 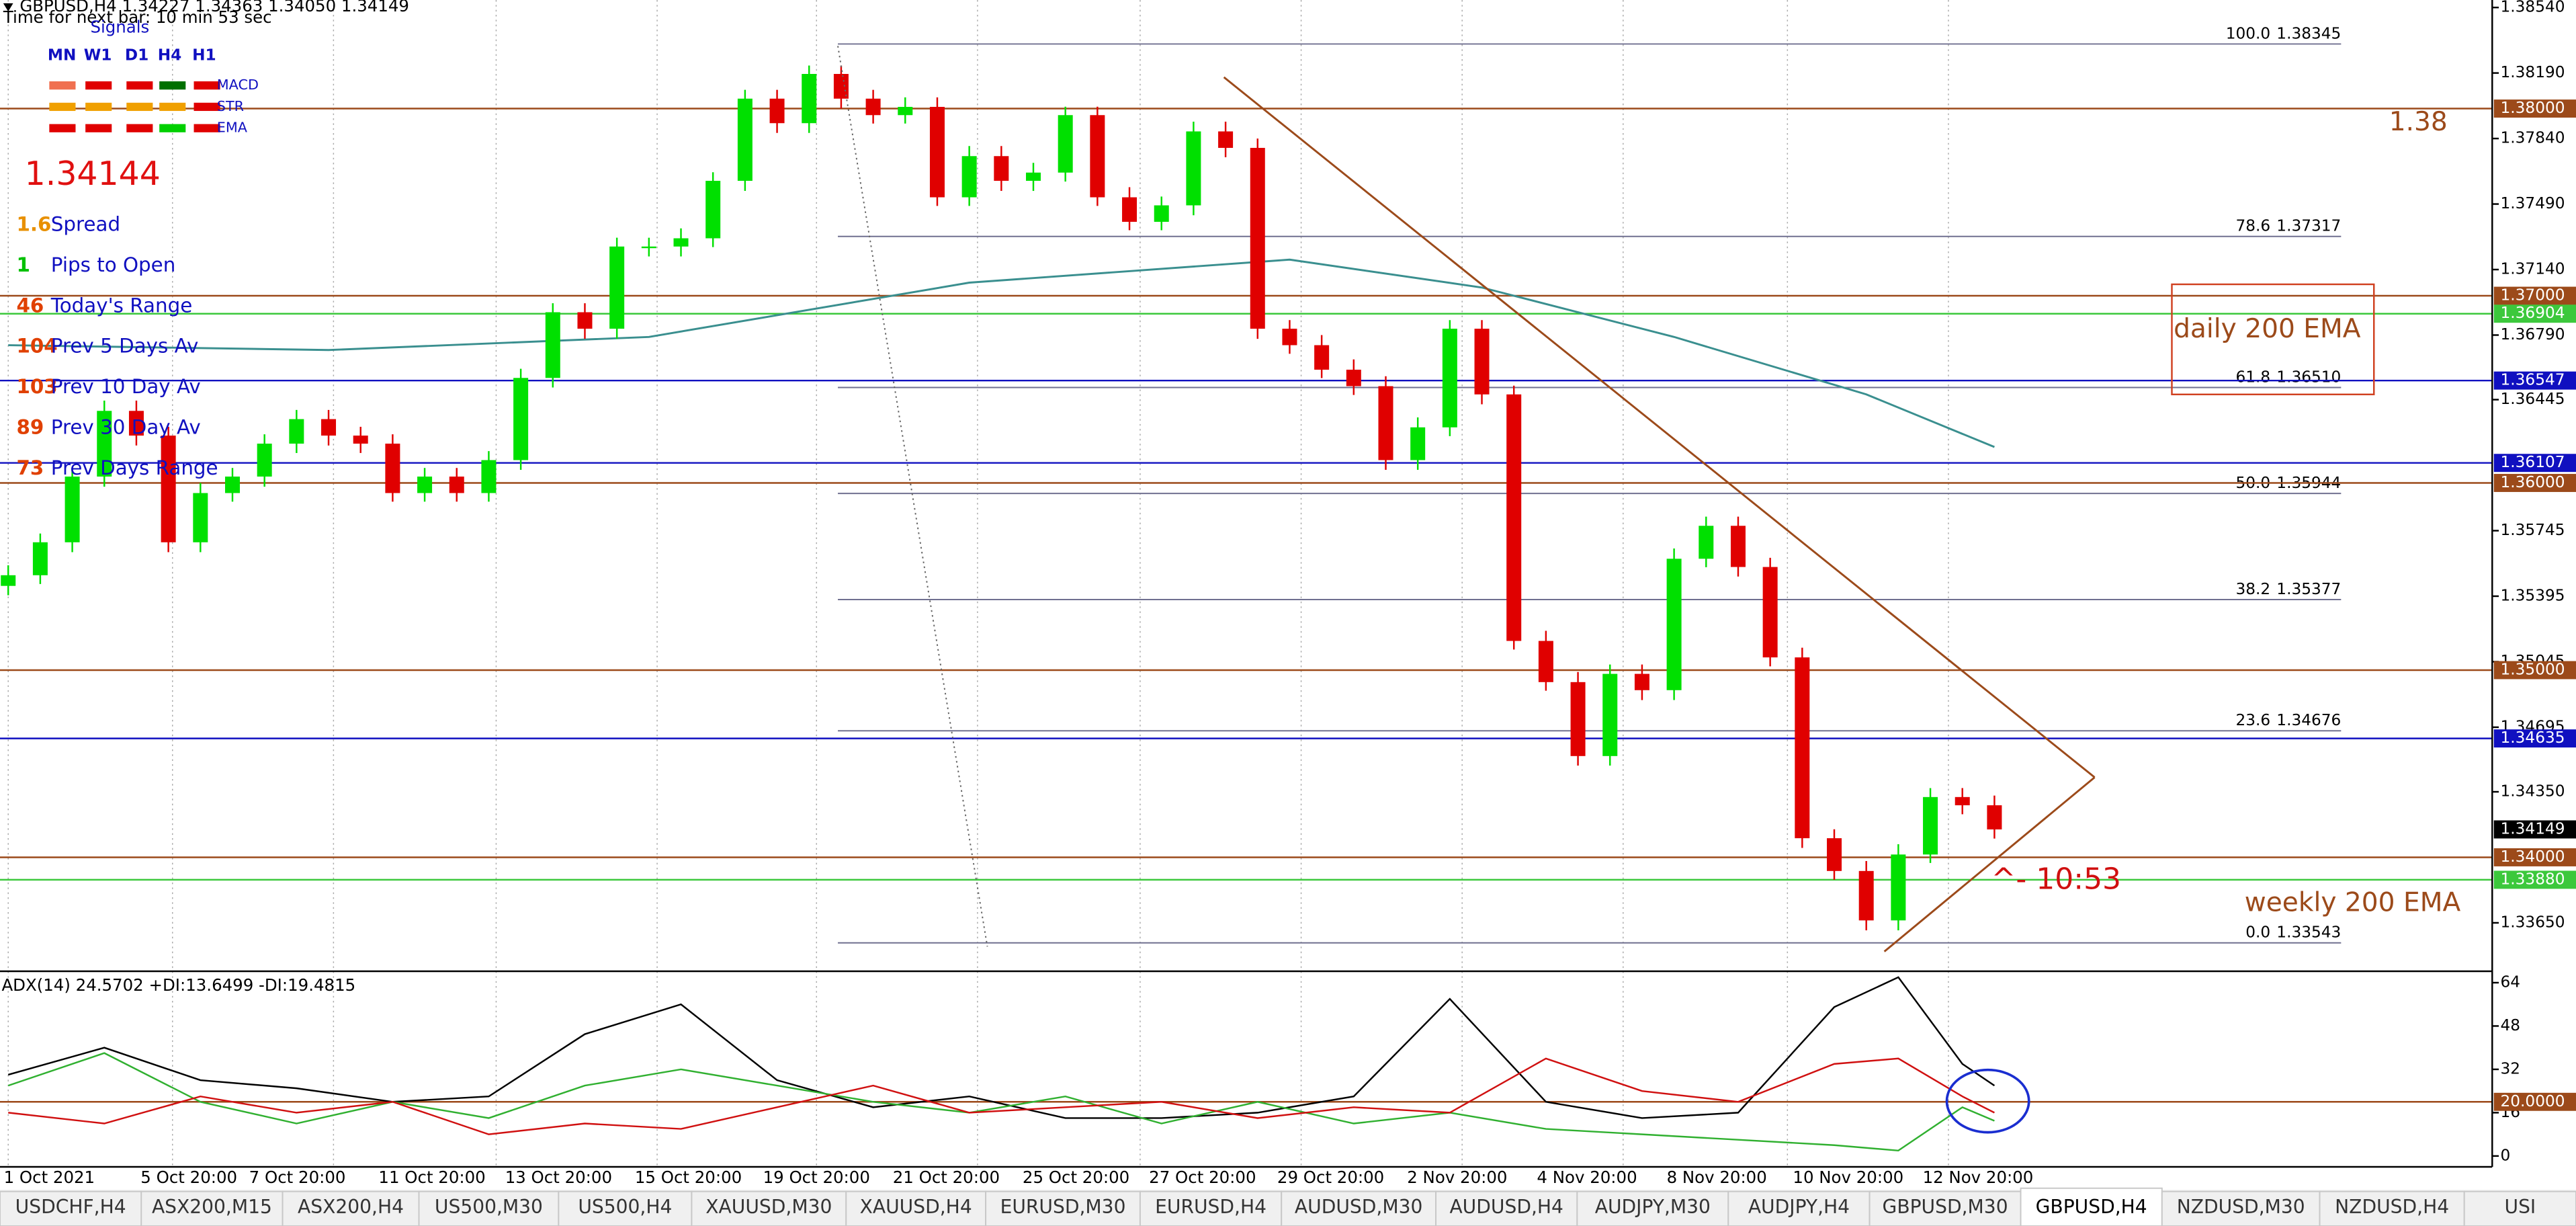 I want to click on fibo-price: 1.38345, so click(x=2308, y=33).